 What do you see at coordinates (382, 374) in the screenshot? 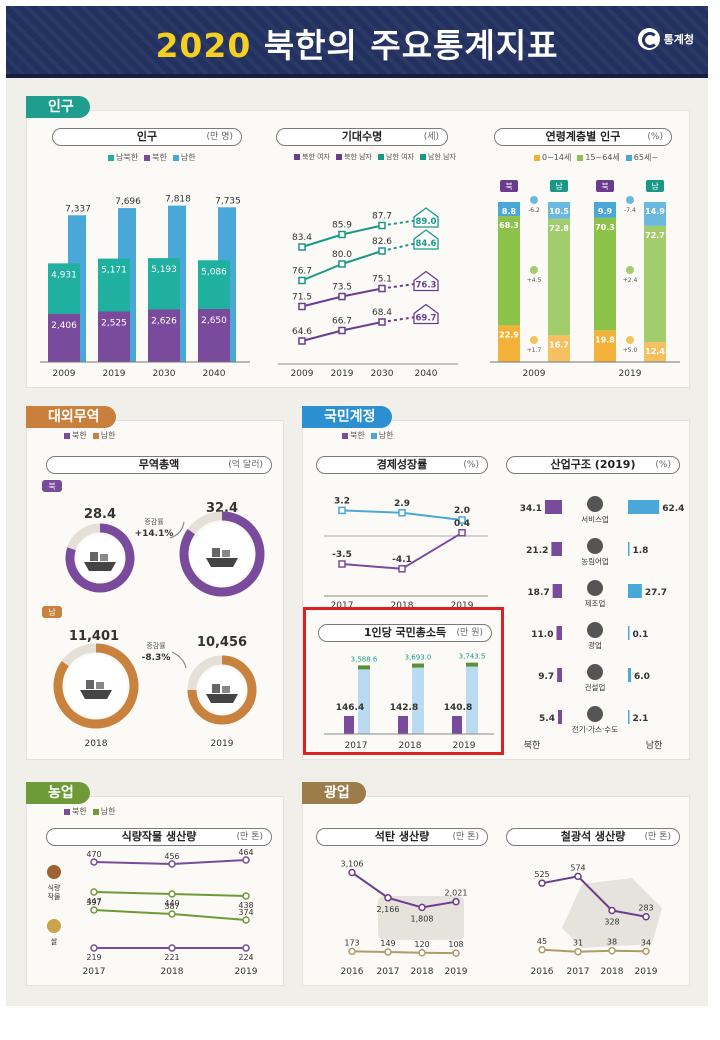
I see `life-year-label: 2030` at bounding box center [382, 374].